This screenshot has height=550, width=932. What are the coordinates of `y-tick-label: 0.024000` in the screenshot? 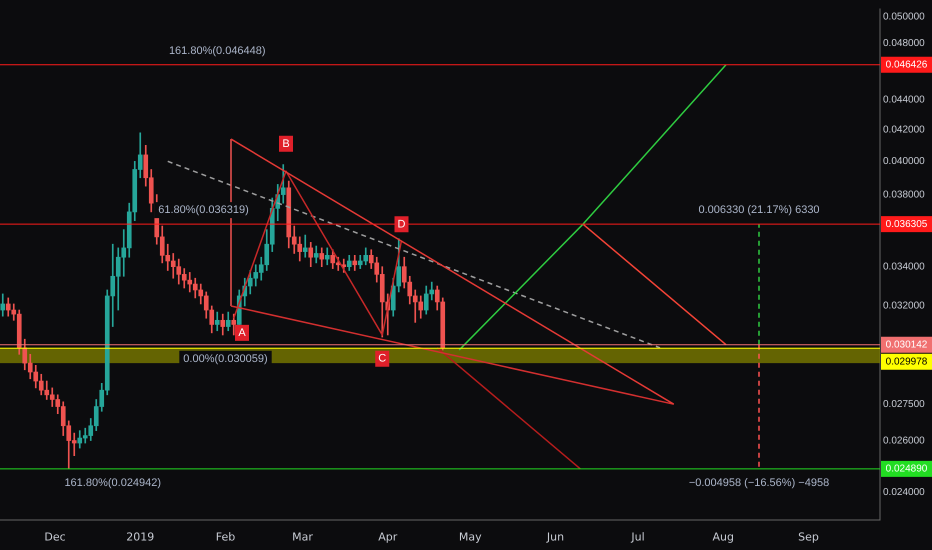 It's located at (904, 492).